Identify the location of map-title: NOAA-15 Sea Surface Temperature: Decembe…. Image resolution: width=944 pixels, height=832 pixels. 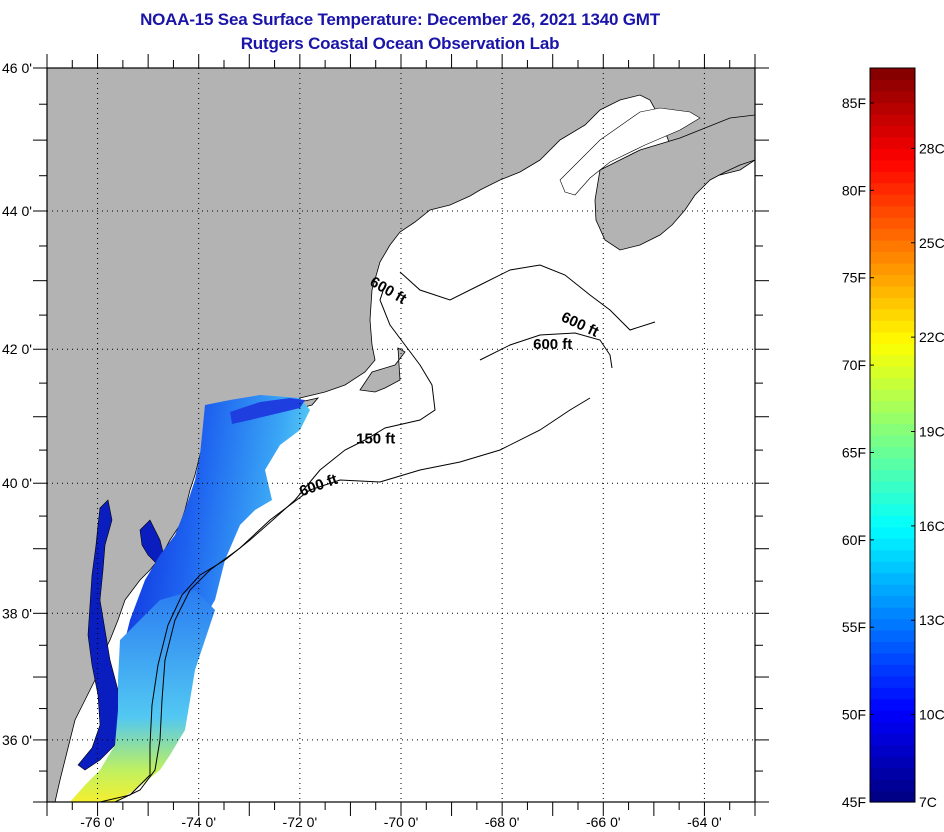
(400, 19).